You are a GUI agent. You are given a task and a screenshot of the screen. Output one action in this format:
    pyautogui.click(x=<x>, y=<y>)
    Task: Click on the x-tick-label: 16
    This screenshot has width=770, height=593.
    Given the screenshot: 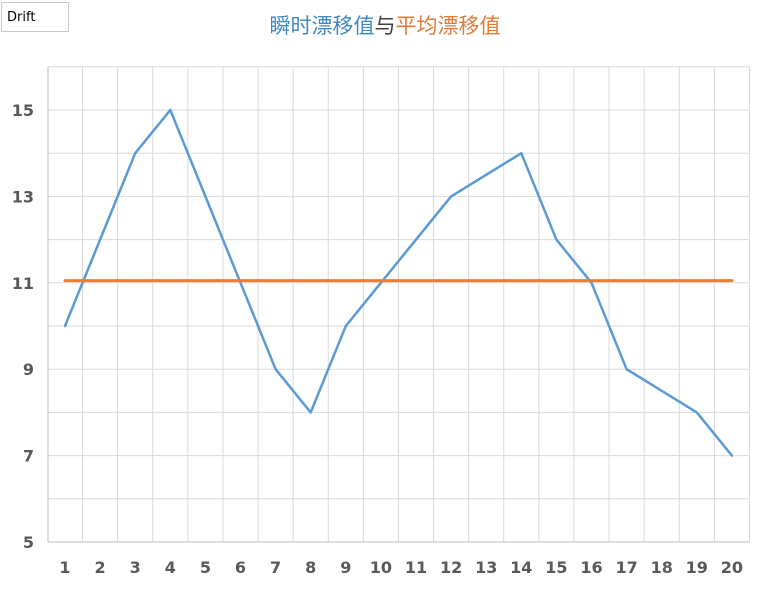 What is the action you would take?
    pyautogui.click(x=591, y=567)
    